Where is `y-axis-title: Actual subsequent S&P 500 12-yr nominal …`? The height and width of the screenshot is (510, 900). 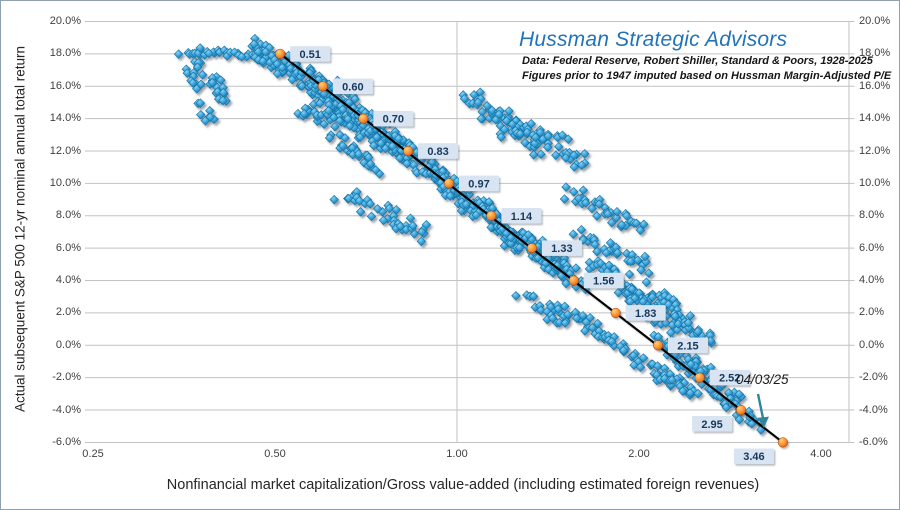
y-axis-title: Actual subsequent S&P 500 12-yr nominal … is located at coordinates (20, 229).